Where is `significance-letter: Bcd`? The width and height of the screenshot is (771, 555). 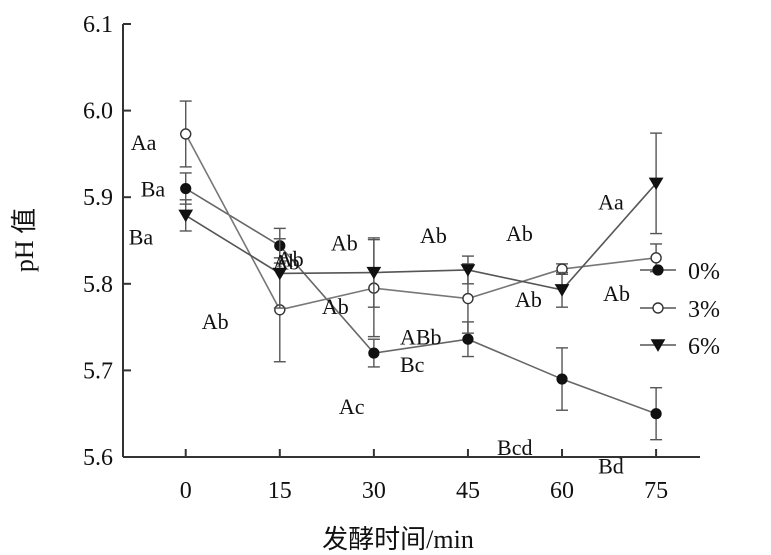
significance-letter: Bcd is located at coordinates (514, 447).